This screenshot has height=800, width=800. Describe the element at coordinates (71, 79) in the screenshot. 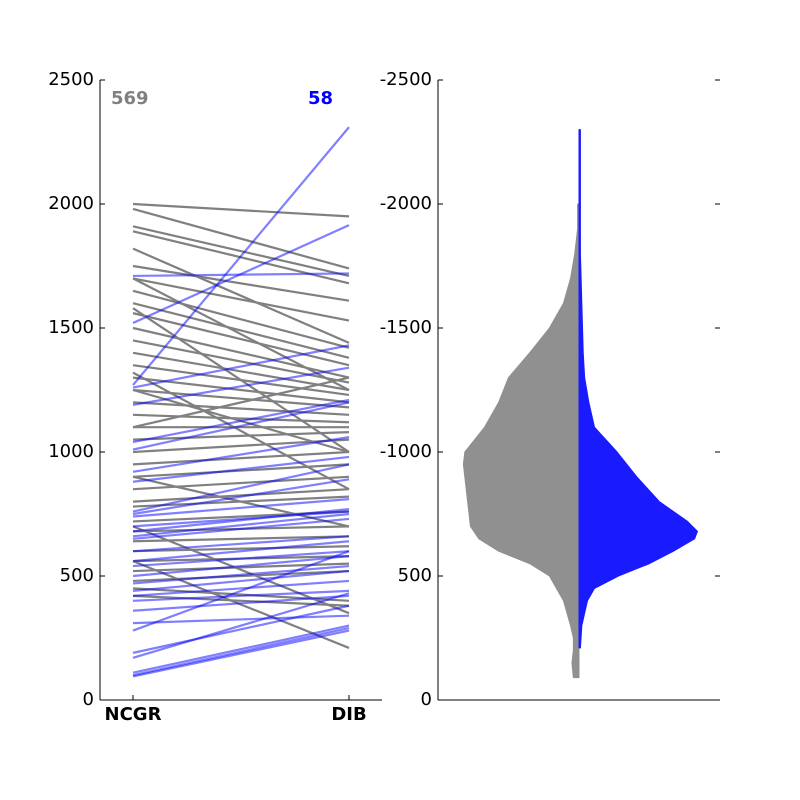

I see `y-tick-label: 2500` at that location.